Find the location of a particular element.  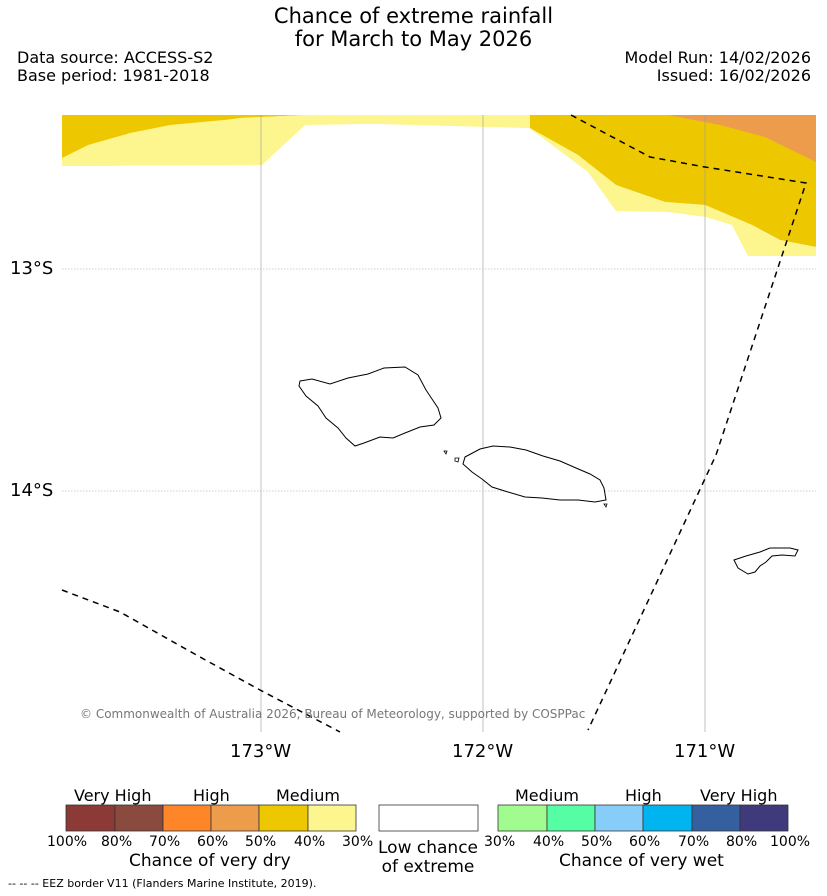

low-chance-line2: of extreme is located at coordinates (428, 867).